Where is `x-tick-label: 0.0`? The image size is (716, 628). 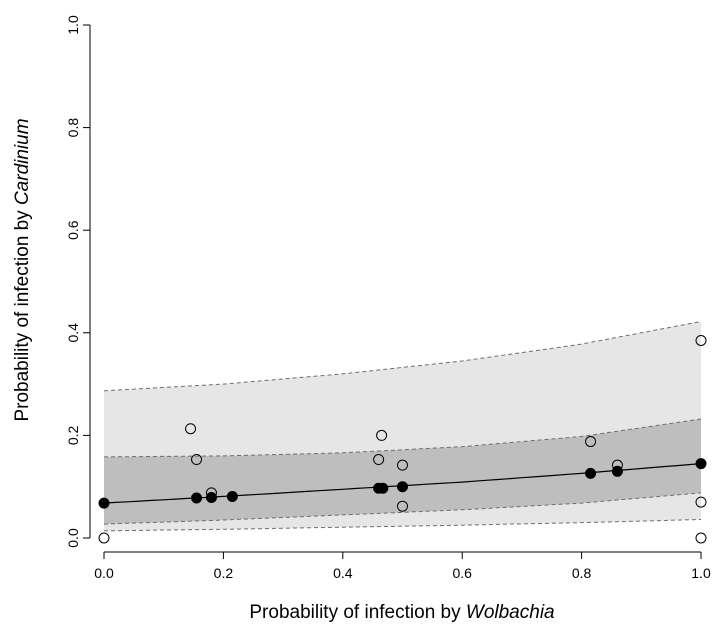 x-tick-label: 0.0 is located at coordinates (104, 573).